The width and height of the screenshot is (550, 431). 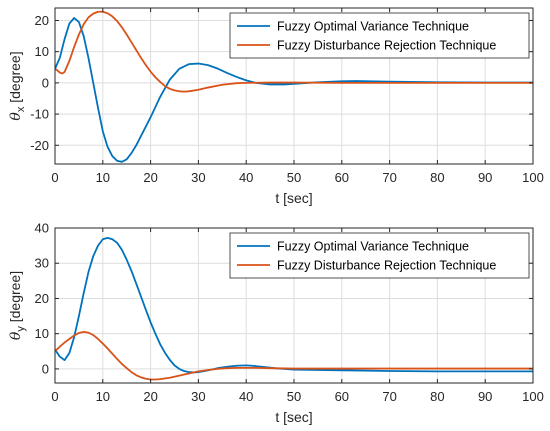 I want to click on y-tick-label: 40, so click(x=42, y=228).